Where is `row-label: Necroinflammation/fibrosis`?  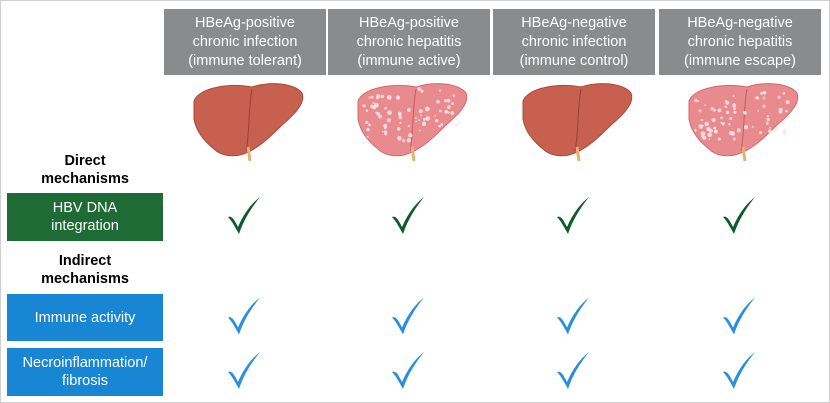
row-label: Necroinflammation/fibrosis is located at coordinates (85, 372).